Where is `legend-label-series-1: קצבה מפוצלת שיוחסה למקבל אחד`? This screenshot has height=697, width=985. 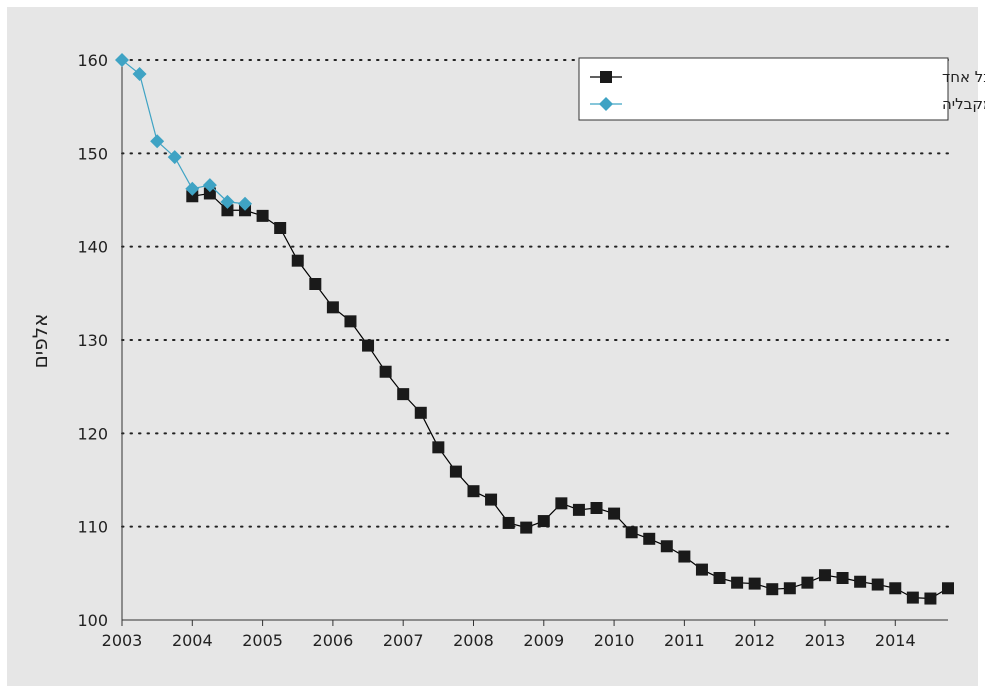
legend-label-series-1: קצבה מפוצלת שיוחסה למקבל אחד is located at coordinates (963, 77).